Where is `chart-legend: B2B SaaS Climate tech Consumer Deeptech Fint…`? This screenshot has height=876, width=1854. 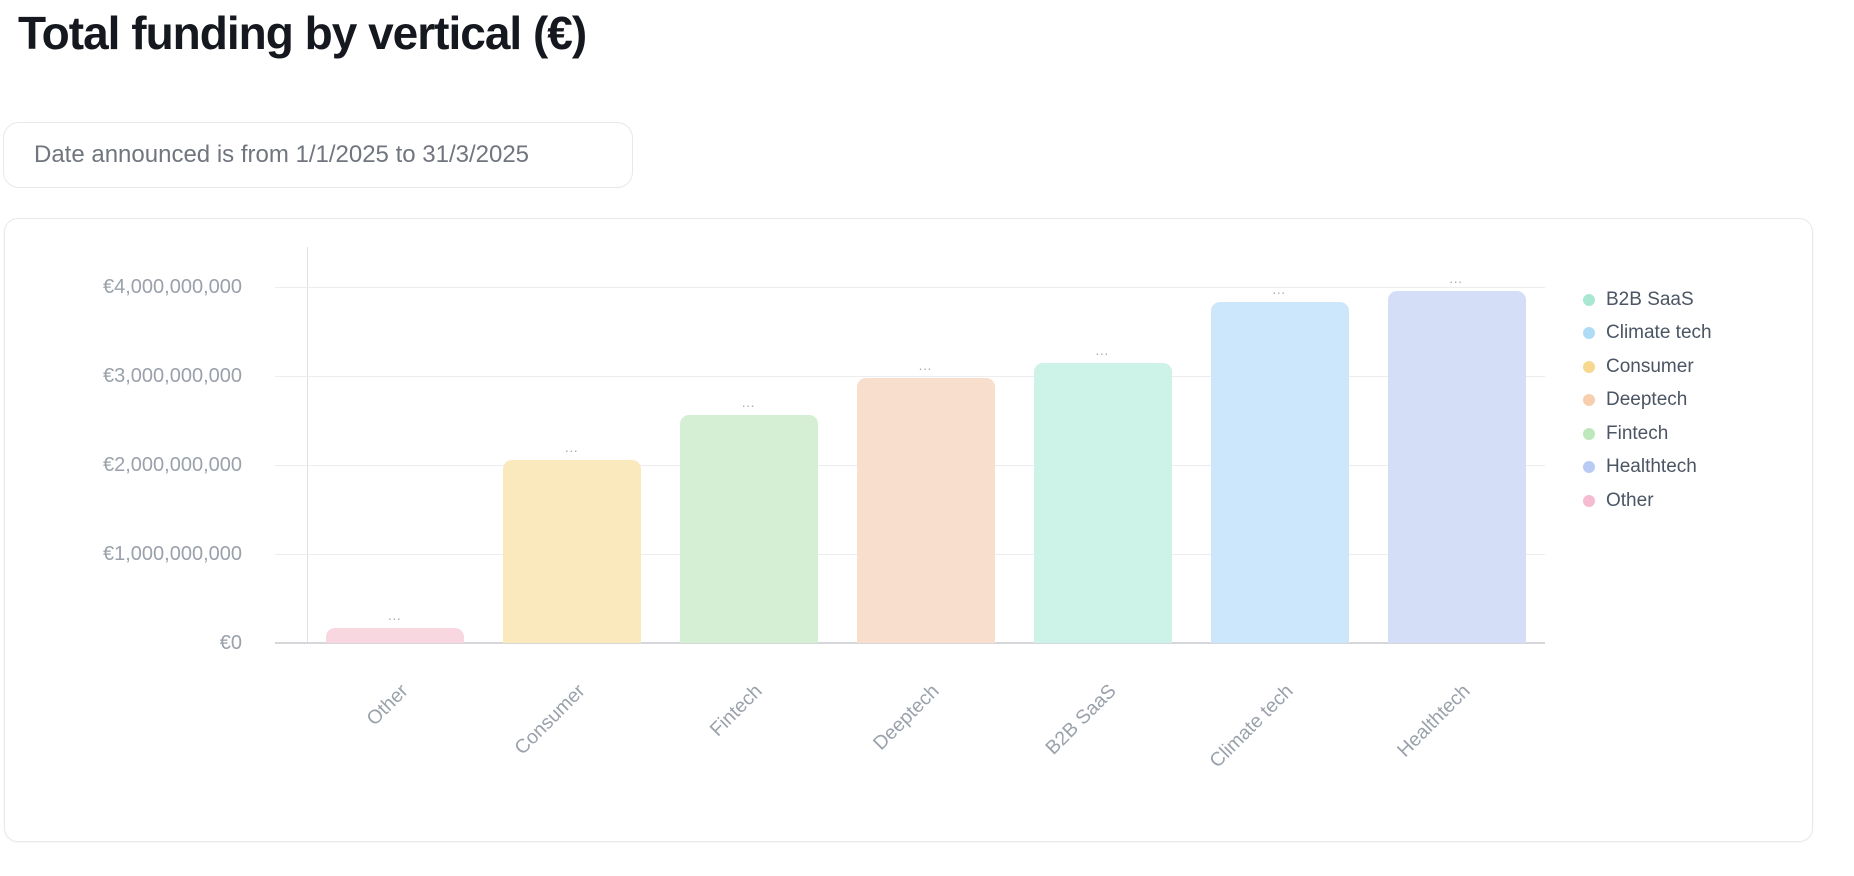 chart-legend: B2B SaaS Climate tech Consumer Deeptech Fint… is located at coordinates (1647, 400).